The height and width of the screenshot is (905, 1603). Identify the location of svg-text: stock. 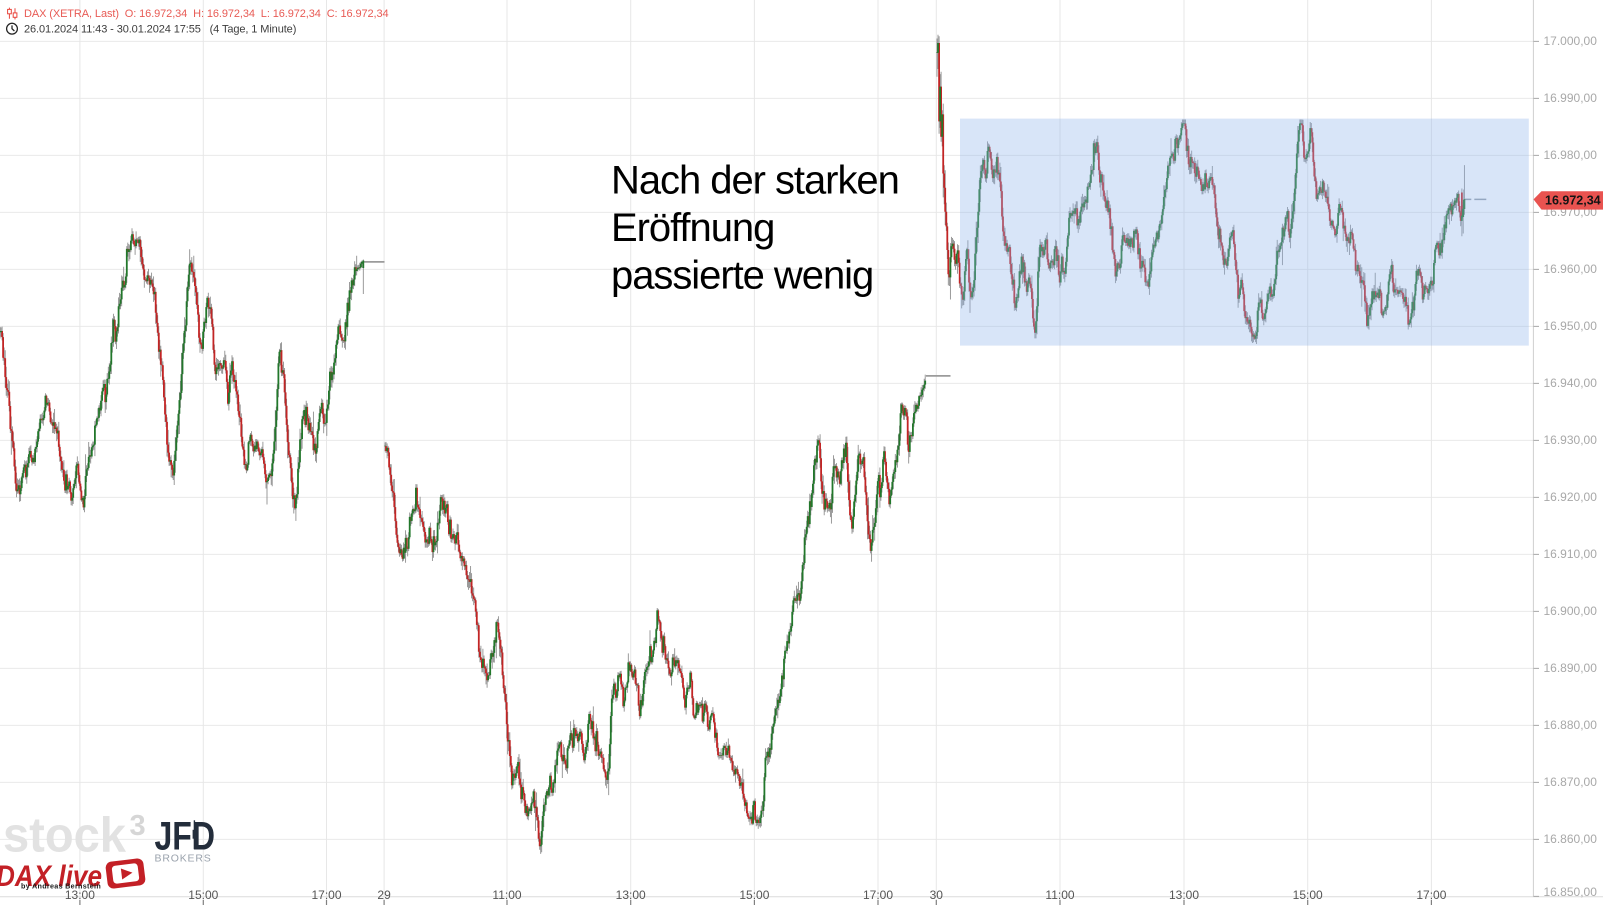
(65, 836).